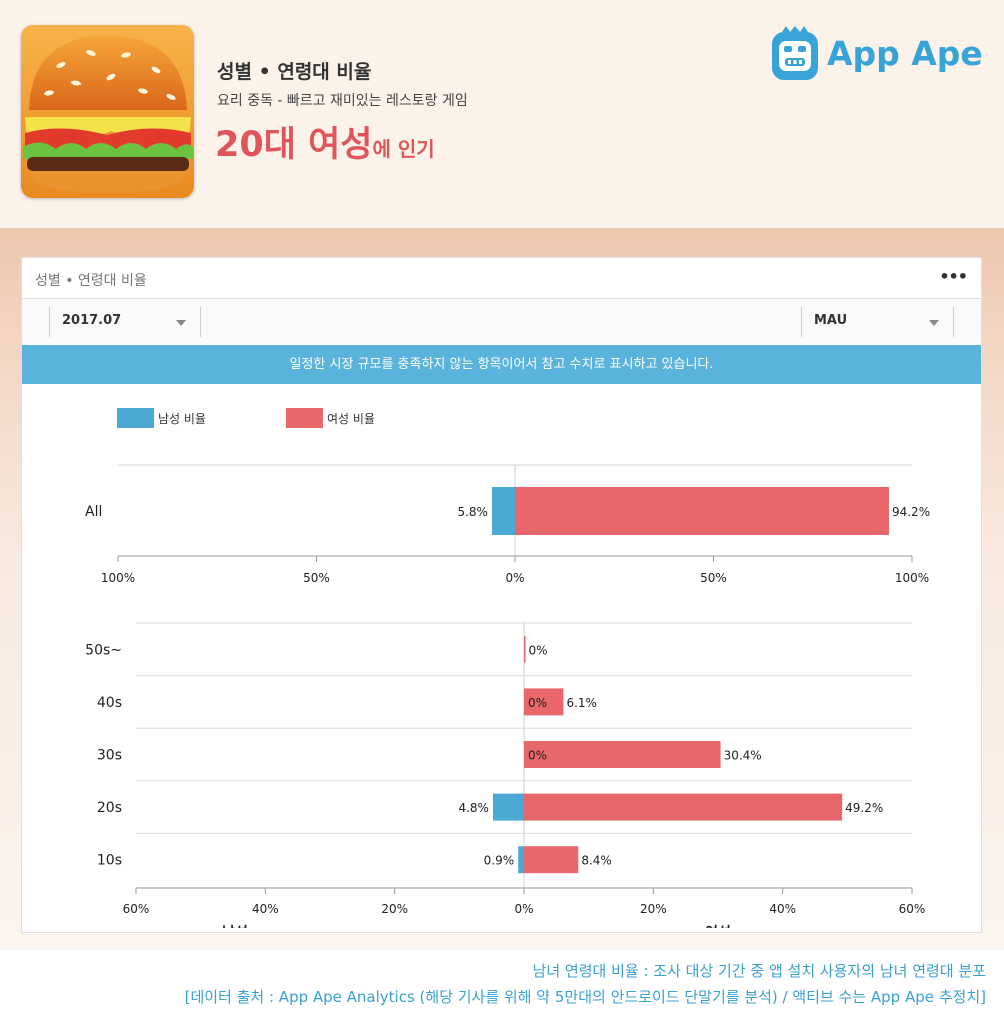 The image size is (1004, 1024). What do you see at coordinates (501, 321) in the screenshot?
I see `controls-bar: 2017.07 MAU` at bounding box center [501, 321].